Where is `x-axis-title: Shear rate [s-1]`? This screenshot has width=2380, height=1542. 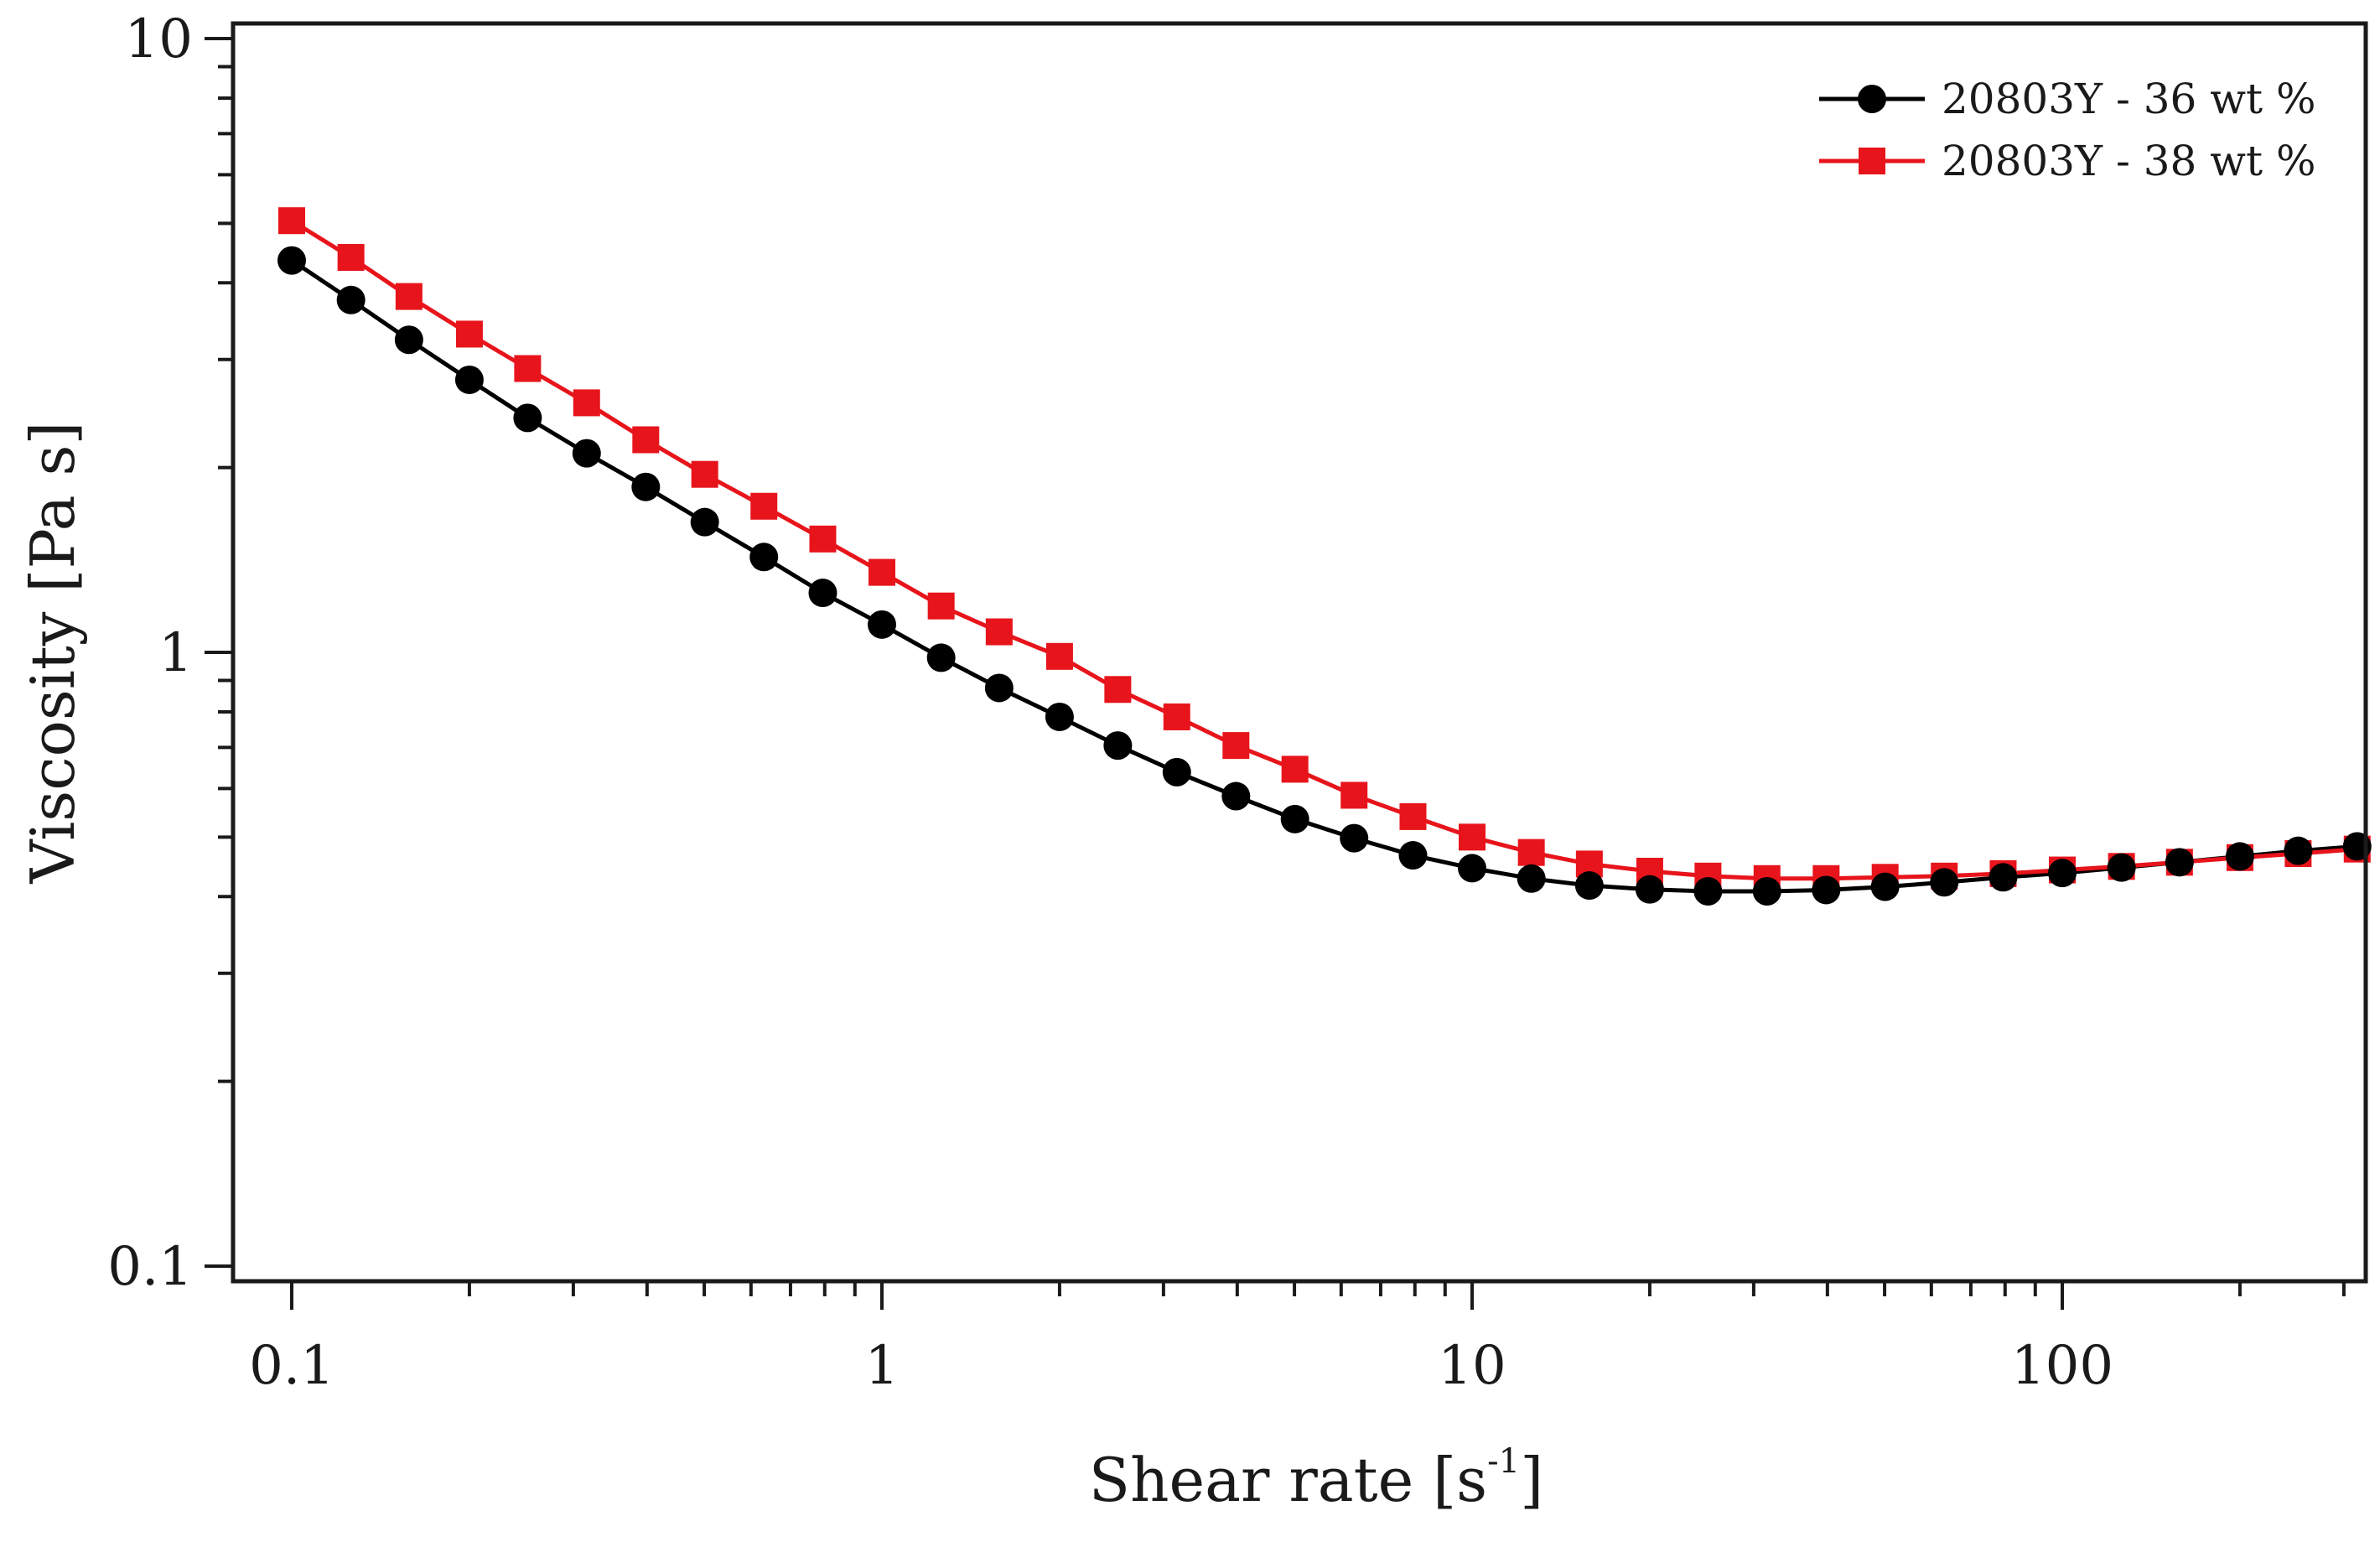
x-axis-title: Shear rate [s-1] is located at coordinates (1316, 1478).